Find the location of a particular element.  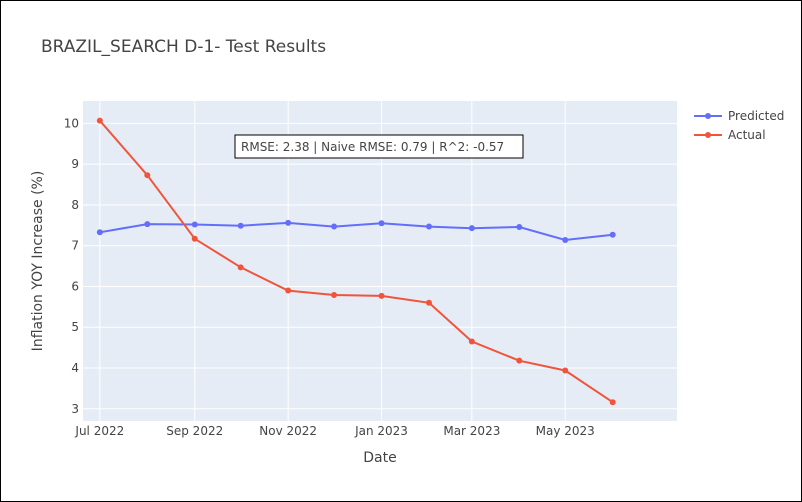

y-tick-label: 8 is located at coordinates (75, 205).